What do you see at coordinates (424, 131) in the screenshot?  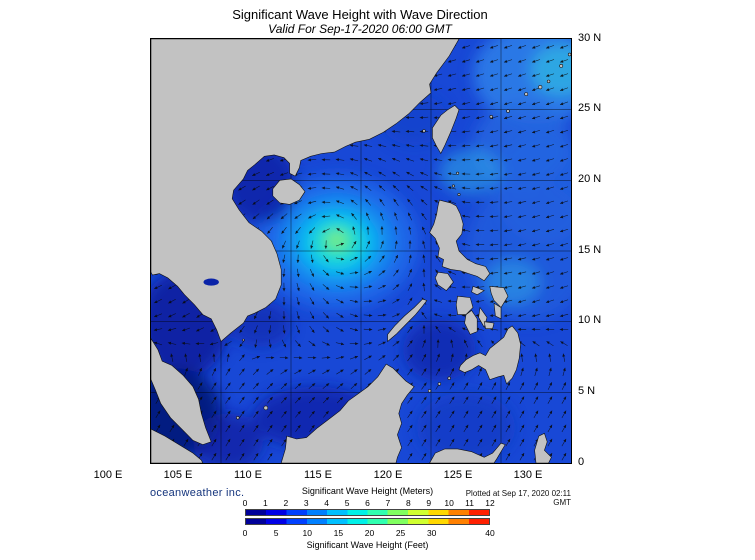 I see `island-penghu` at bounding box center [424, 131].